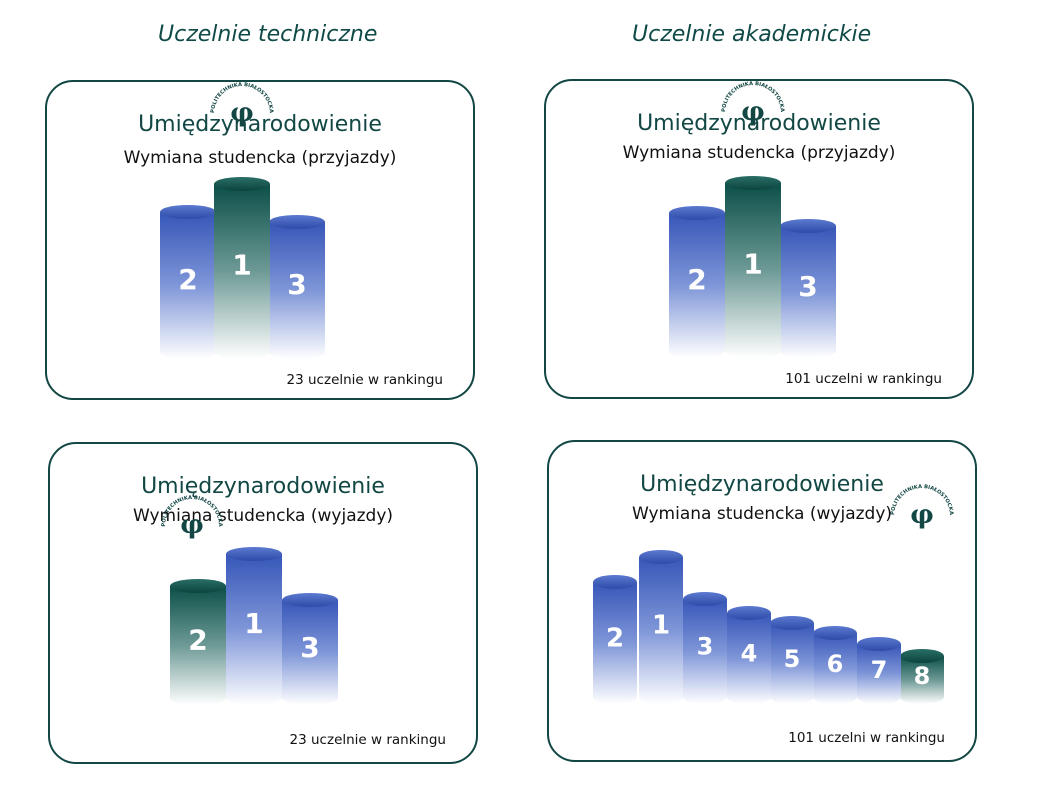 The image size is (1037, 804). I want to click on column-title-academic: Uczelnie akademickie, so click(752, 34).